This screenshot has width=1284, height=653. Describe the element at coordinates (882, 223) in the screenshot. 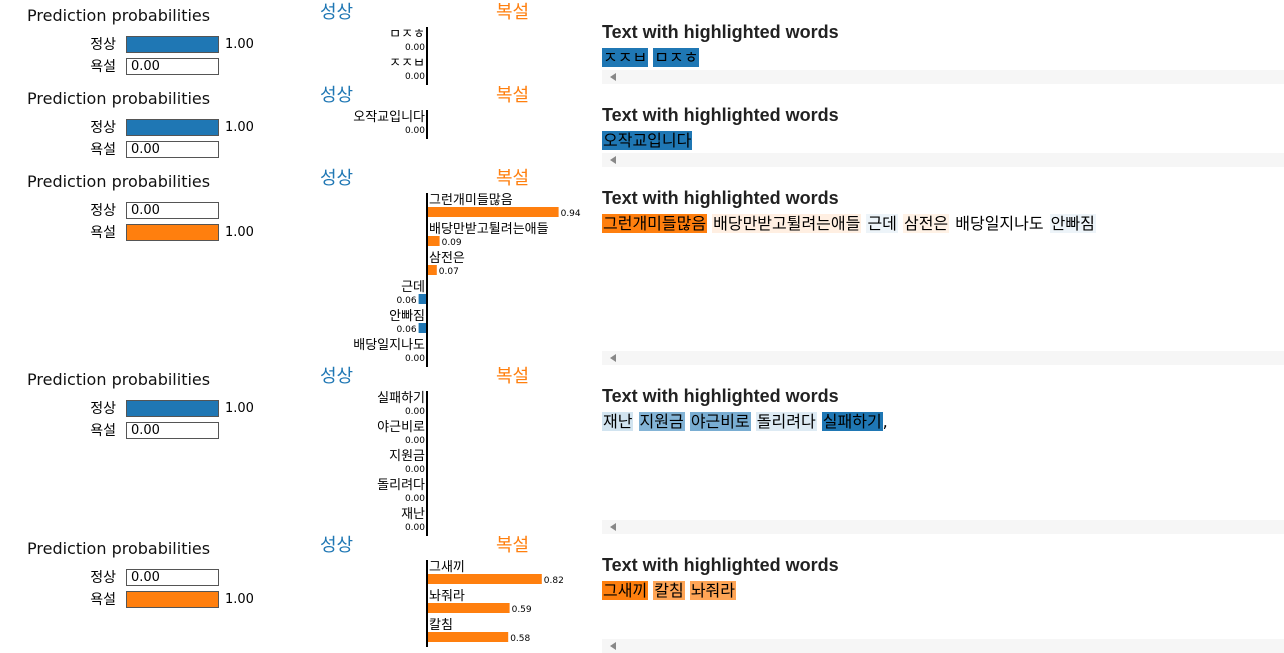

I see `highlighted-word: 근데` at that location.